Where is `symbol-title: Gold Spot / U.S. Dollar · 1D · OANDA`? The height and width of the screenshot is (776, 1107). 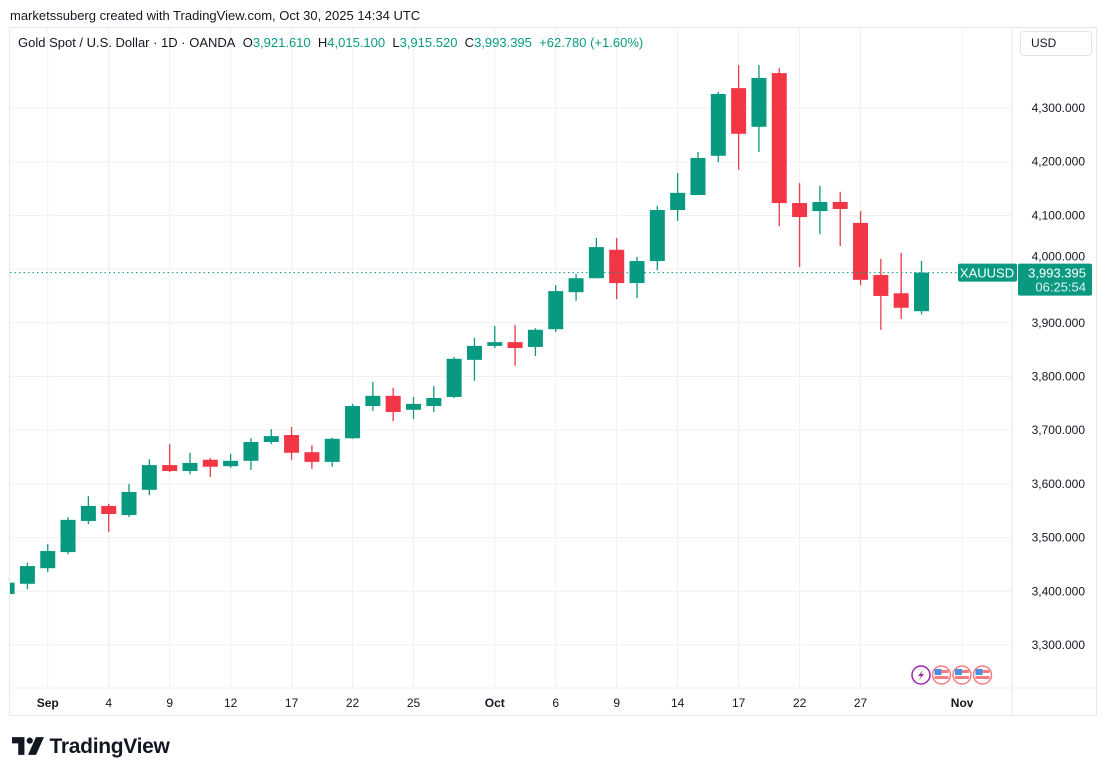 symbol-title: Gold Spot / U.S. Dollar · 1D · OANDA is located at coordinates (127, 42).